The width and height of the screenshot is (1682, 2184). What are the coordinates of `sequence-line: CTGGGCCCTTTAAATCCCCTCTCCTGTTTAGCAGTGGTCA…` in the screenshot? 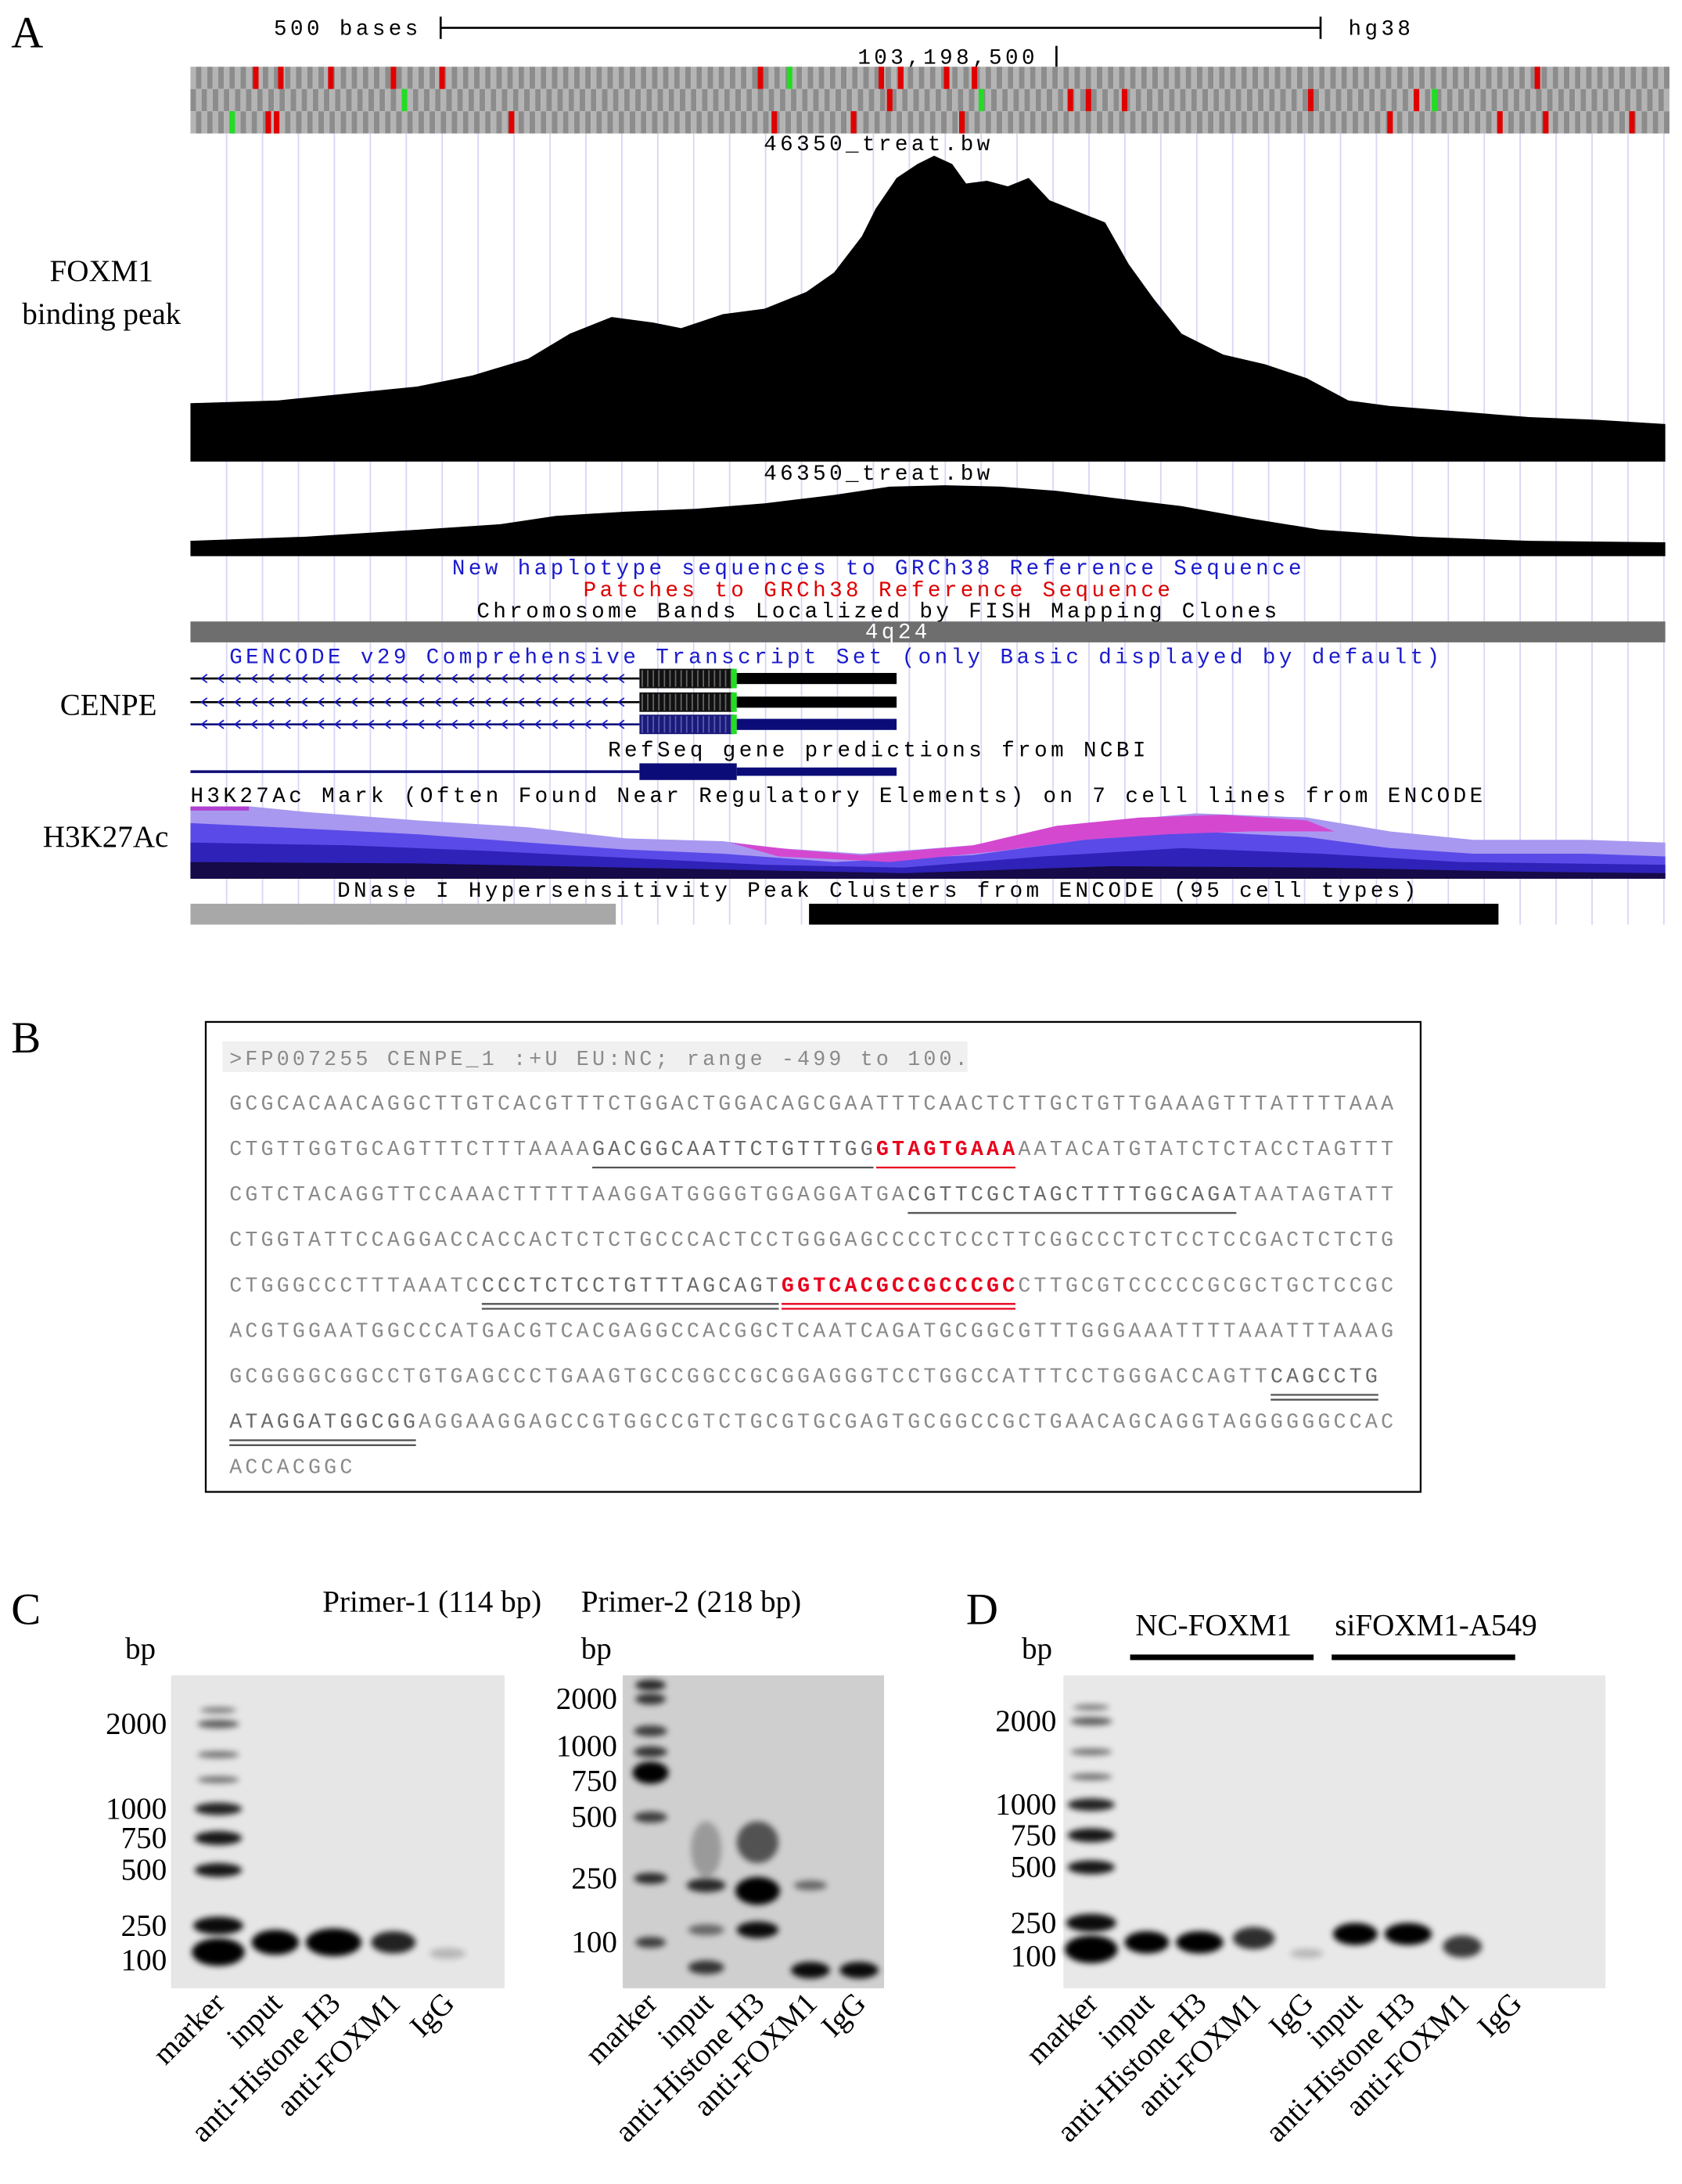 It's located at (812, 1286).